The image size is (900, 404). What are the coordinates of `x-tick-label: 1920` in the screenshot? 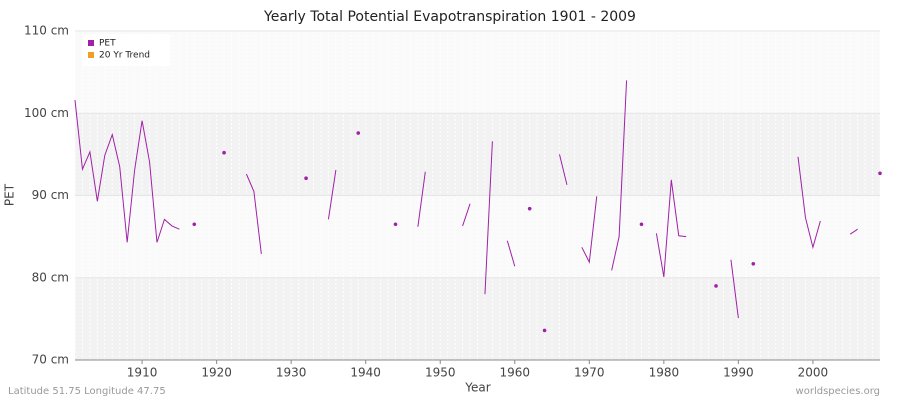 It's located at (216, 373).